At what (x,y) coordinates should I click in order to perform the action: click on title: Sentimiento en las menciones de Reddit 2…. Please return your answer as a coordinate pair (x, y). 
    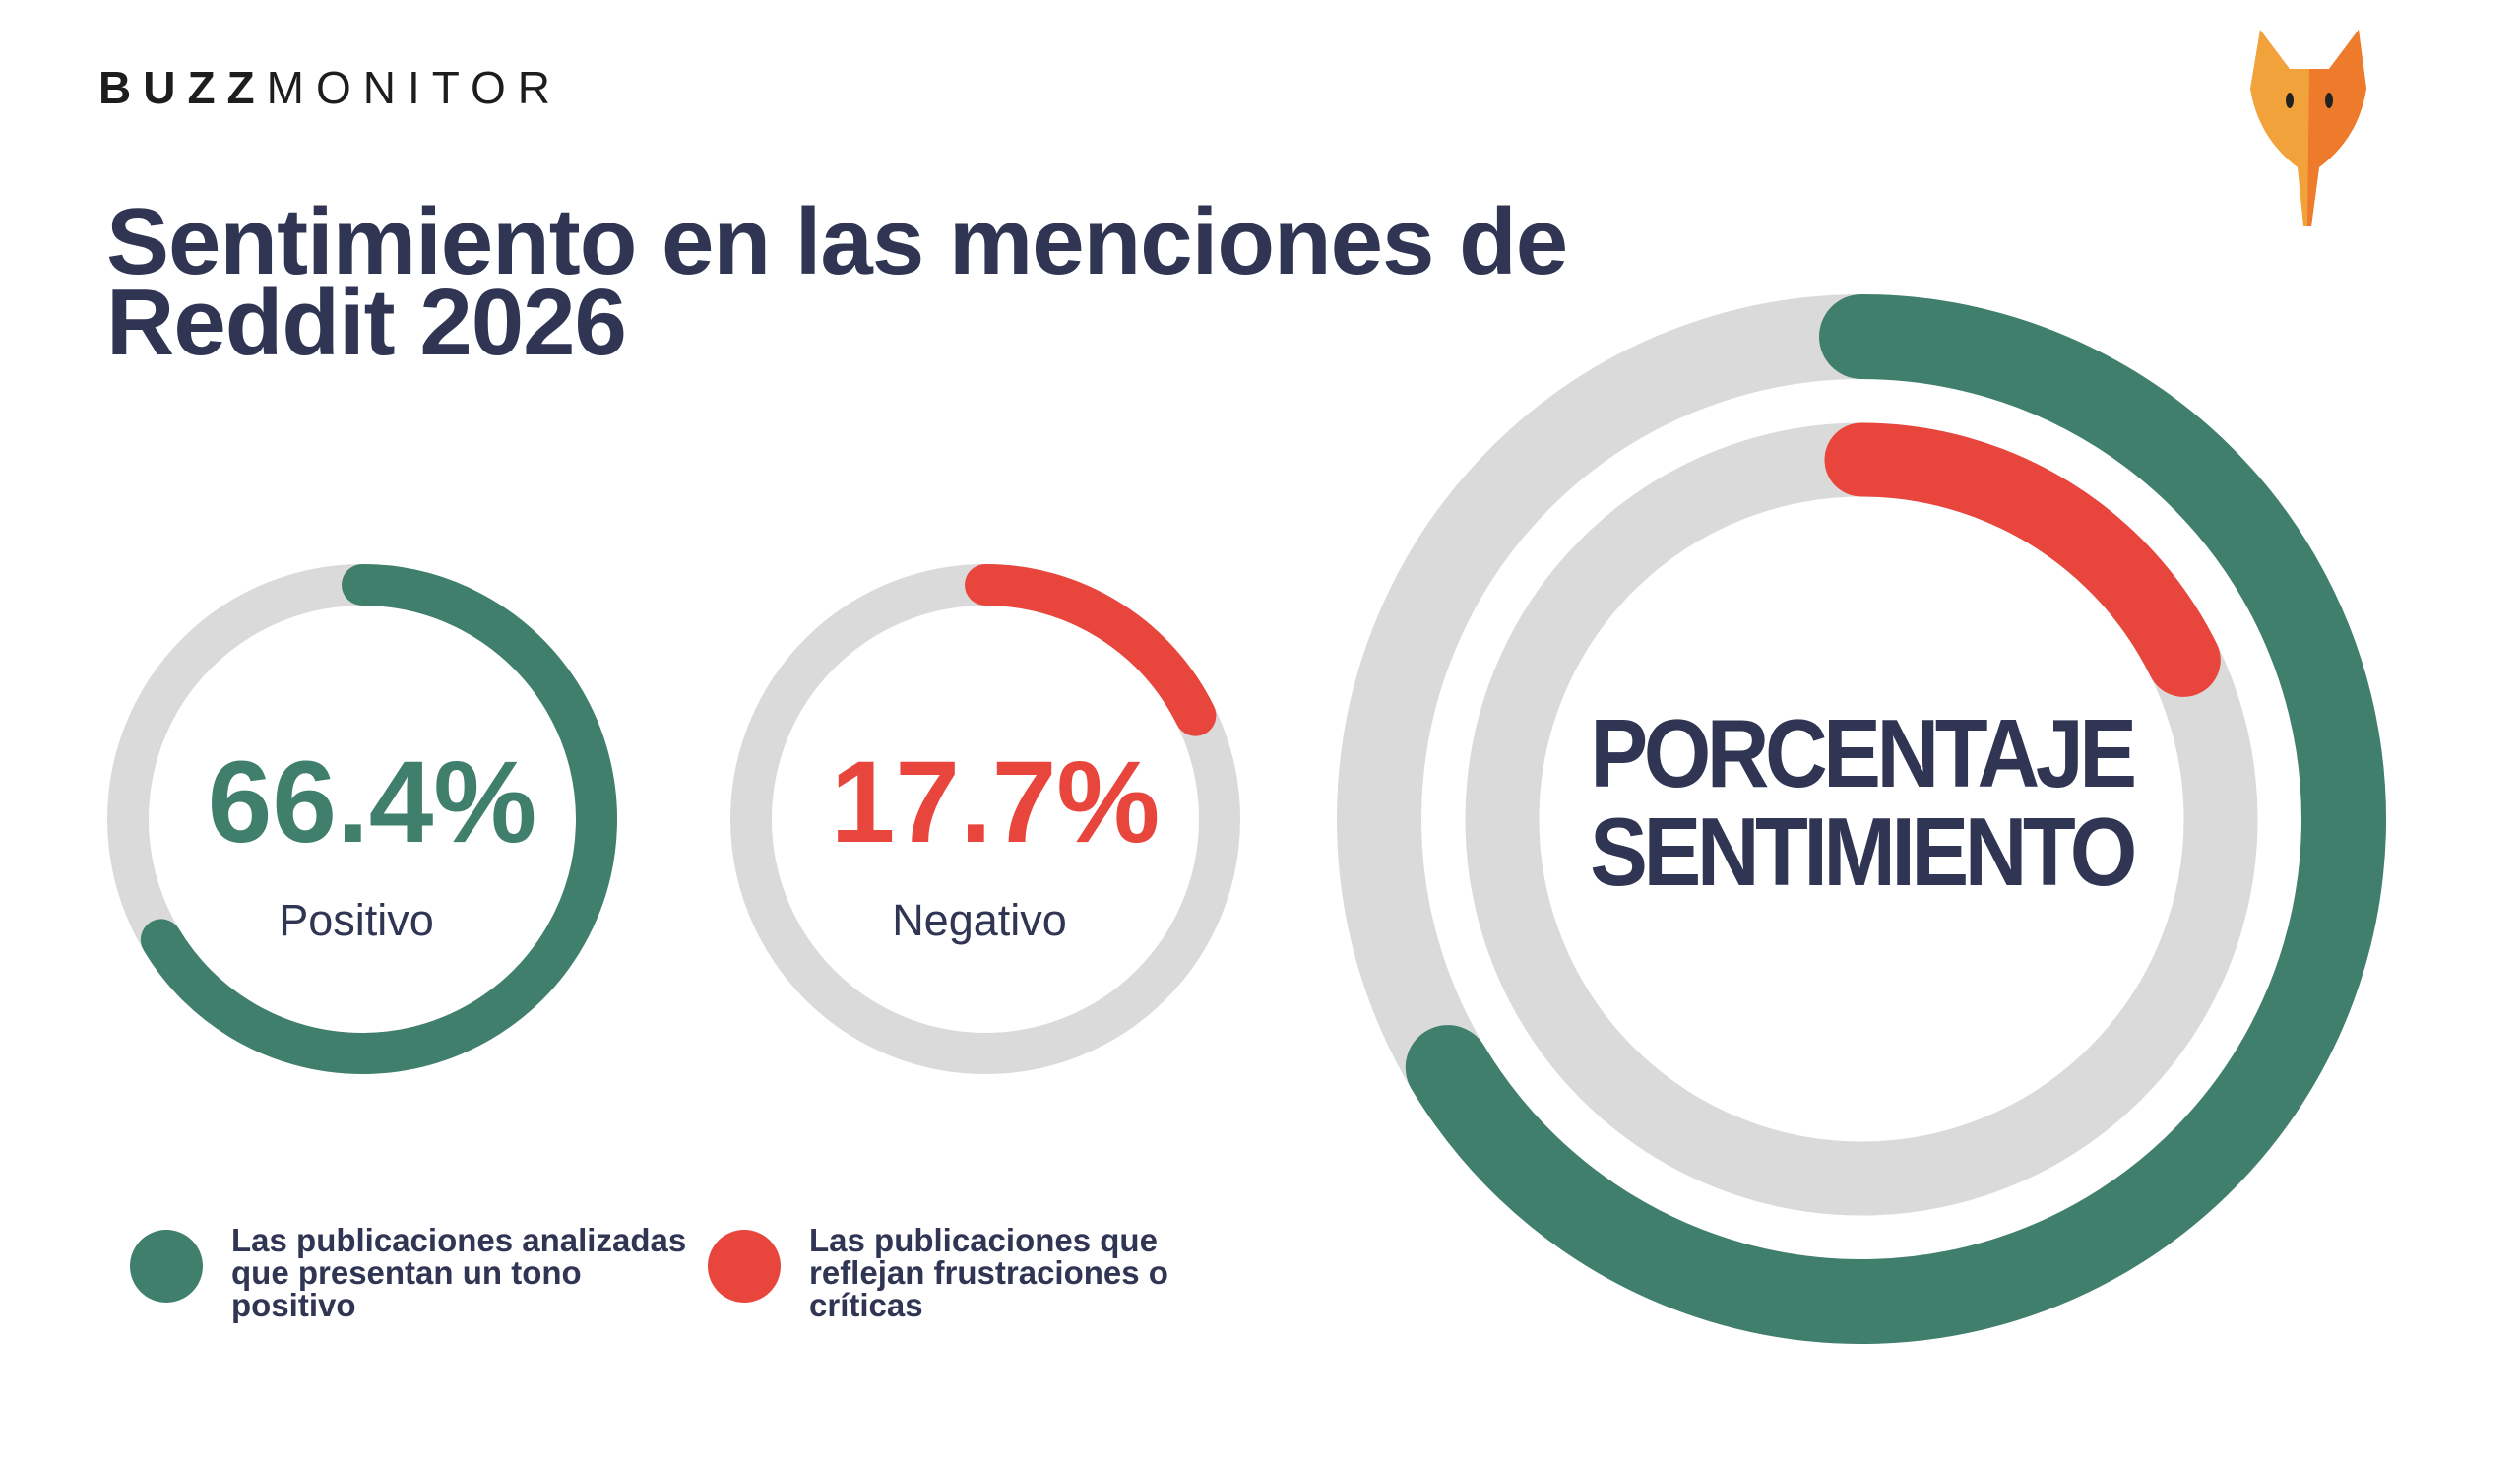
    Looking at the image, I should click on (837, 282).